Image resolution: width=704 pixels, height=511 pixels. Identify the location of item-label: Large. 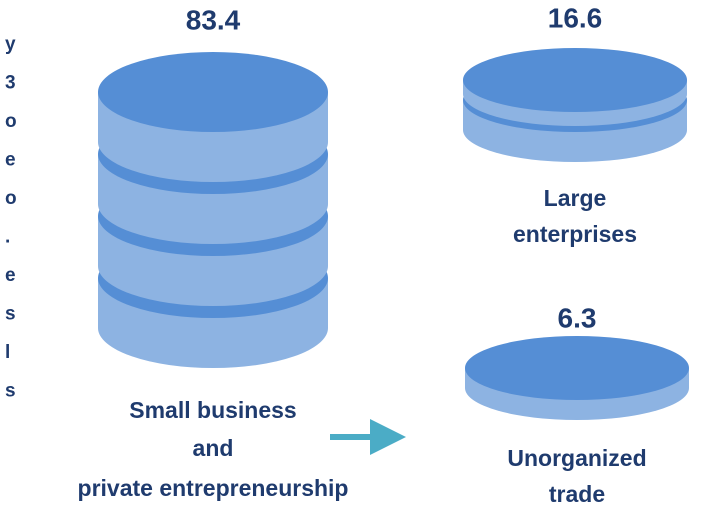
(575, 198).